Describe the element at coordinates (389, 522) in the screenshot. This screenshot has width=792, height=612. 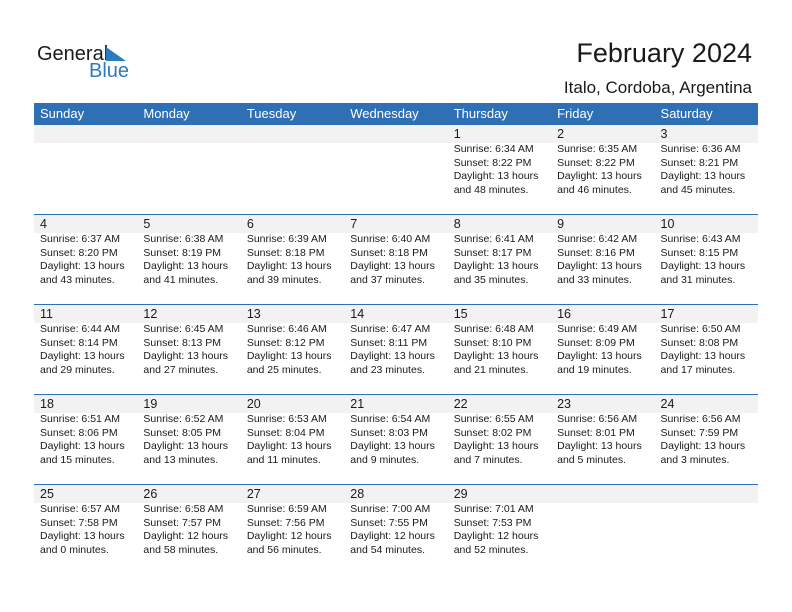
I see `sunset-text: Sunset: 7:55 PM` at that location.